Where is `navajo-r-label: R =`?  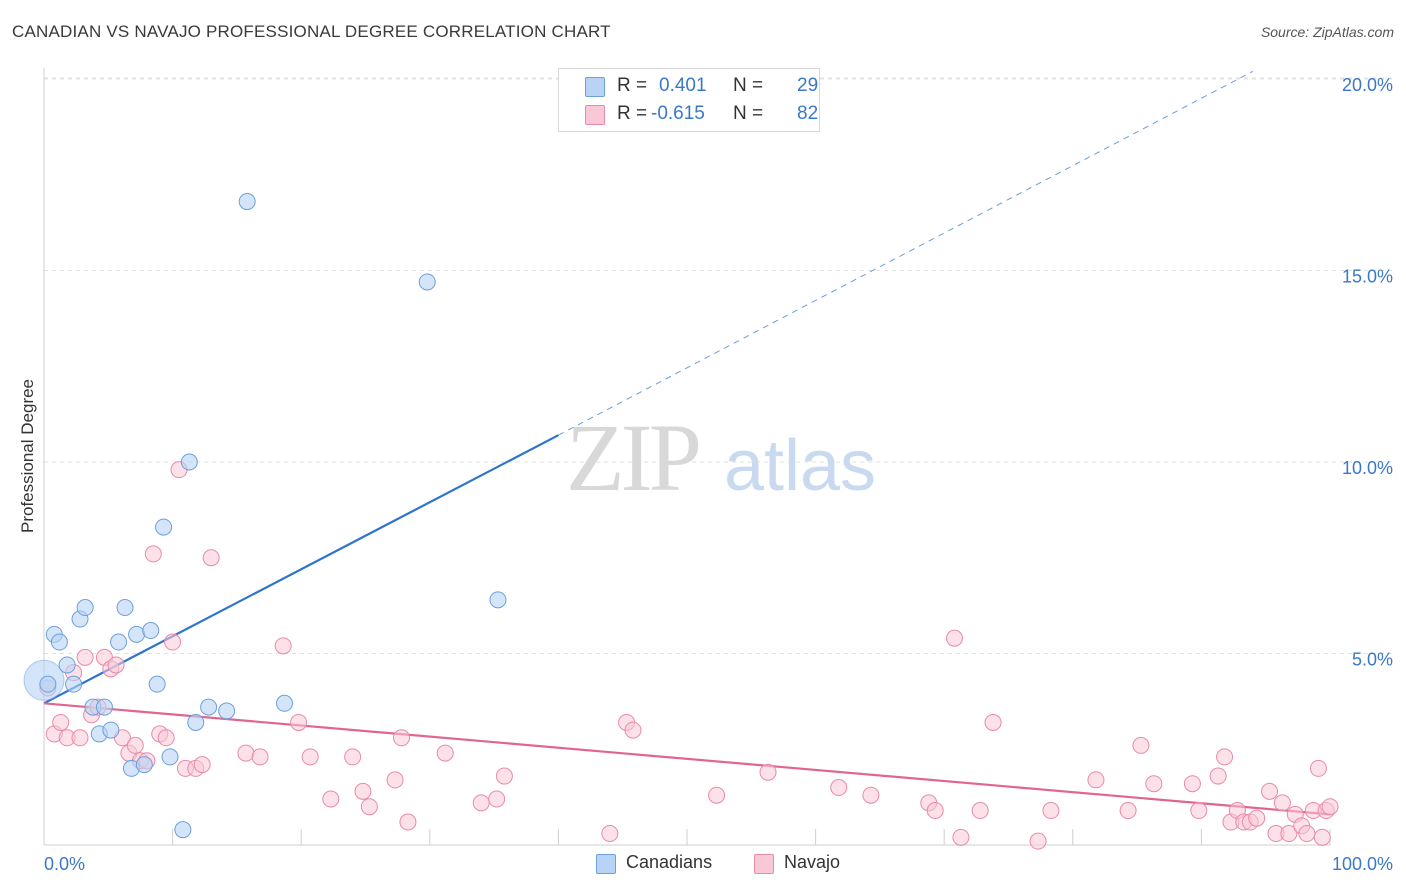 navajo-r-label: R = is located at coordinates (632, 113).